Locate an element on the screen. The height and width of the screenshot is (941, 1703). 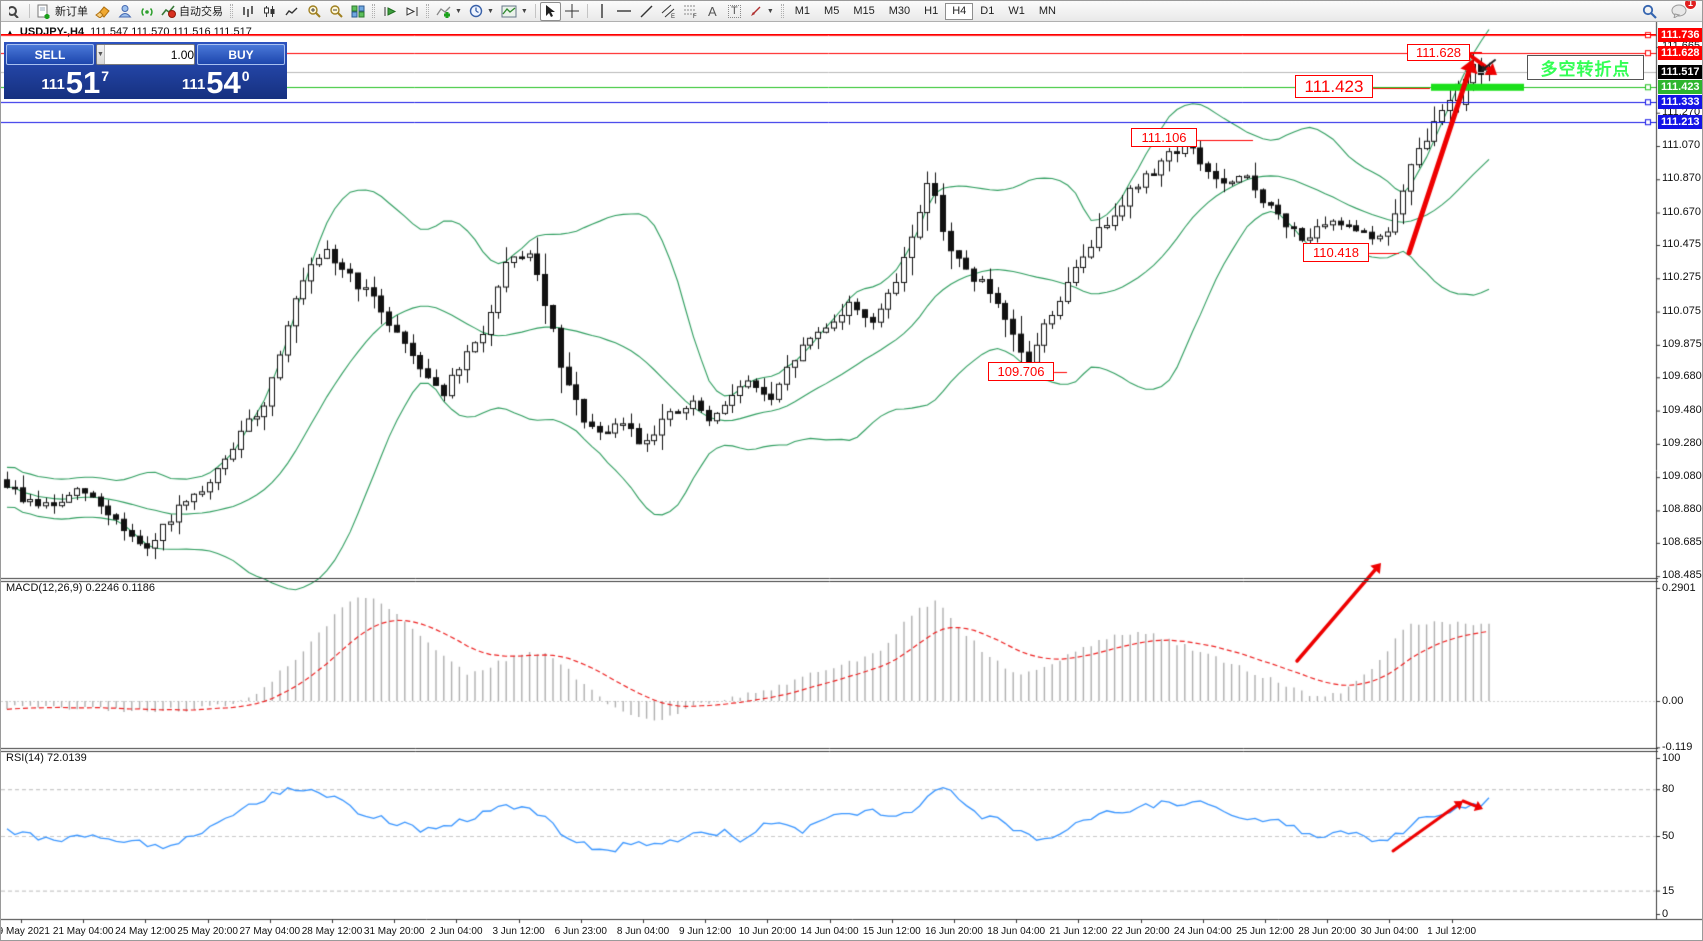
text-tool: A is located at coordinates (712, 11).